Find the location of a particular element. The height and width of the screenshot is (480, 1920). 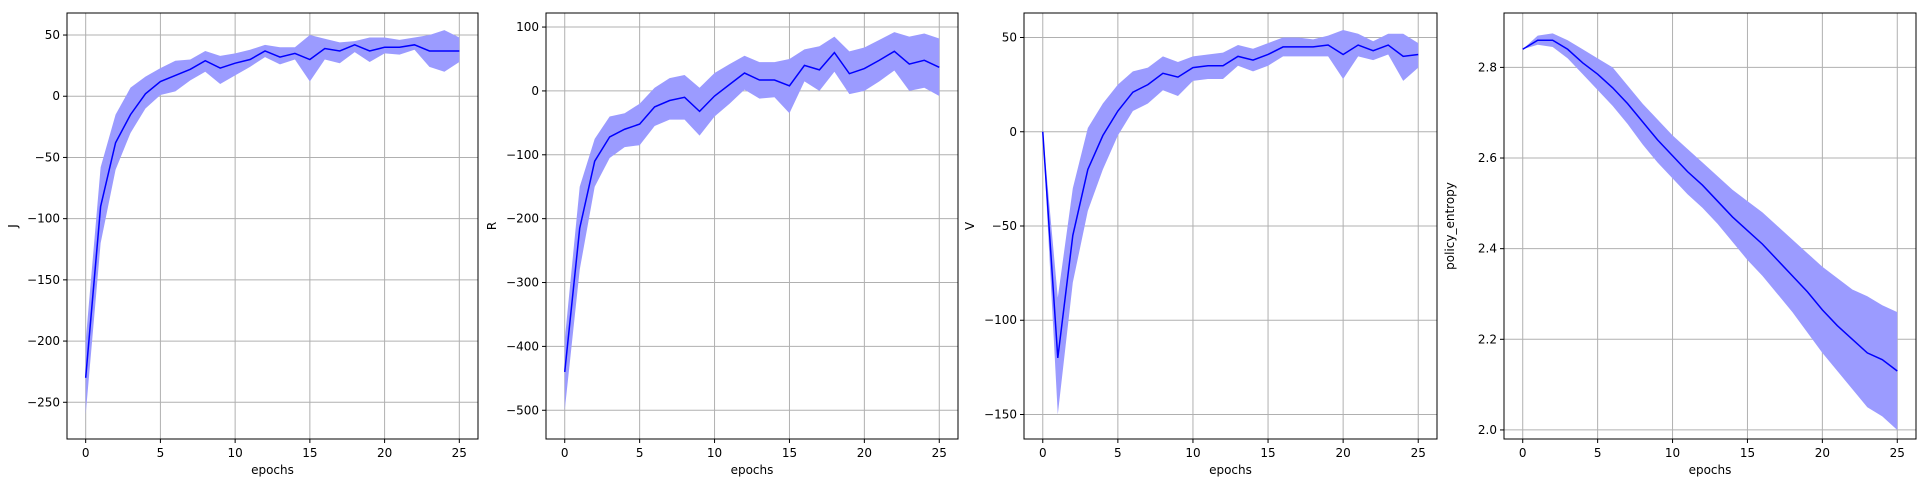

y-tick-label: 2.6 is located at coordinates (1487, 158).